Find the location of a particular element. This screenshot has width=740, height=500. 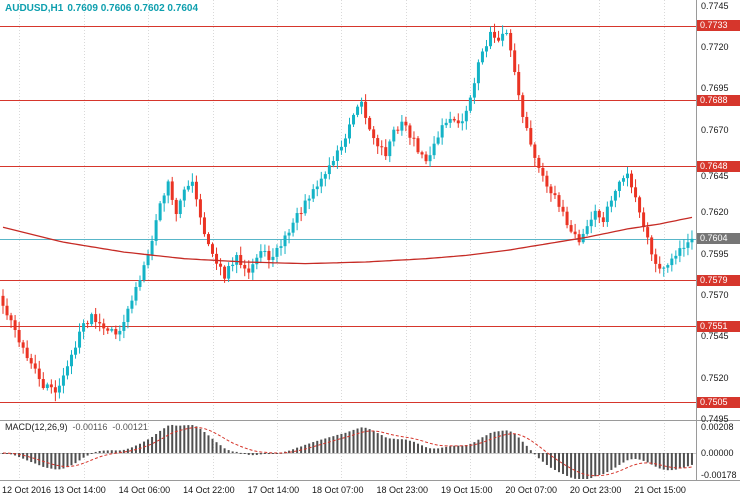

level-price-label: 0.7579 is located at coordinates (718, 280).